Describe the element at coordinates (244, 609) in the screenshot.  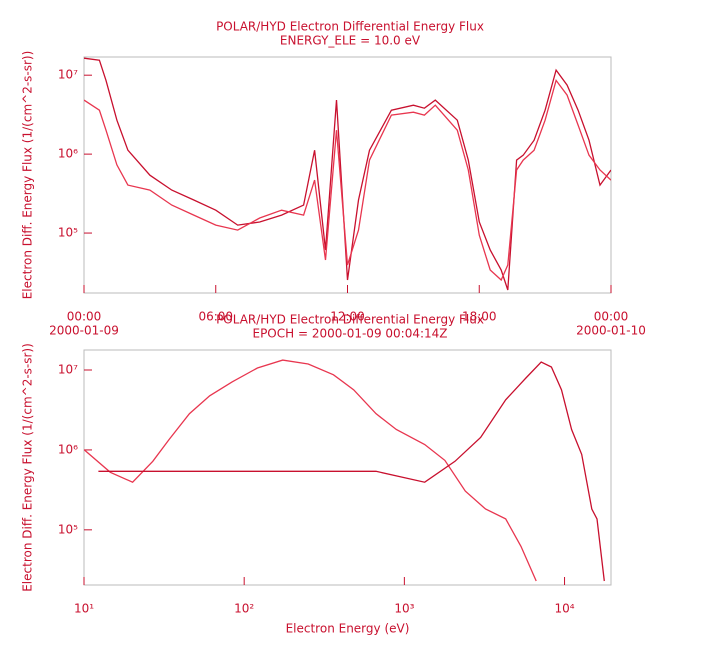
I see `x-tick-label: 10²` at that location.